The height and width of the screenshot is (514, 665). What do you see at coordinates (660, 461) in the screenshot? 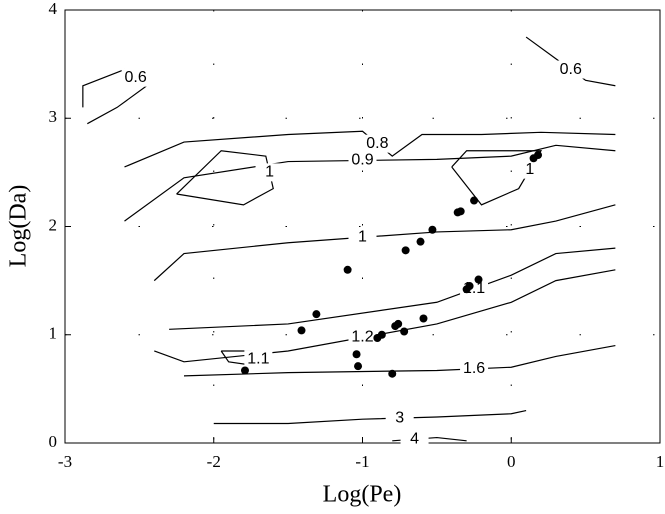
I see `x-tick-label: 1` at bounding box center [660, 461].